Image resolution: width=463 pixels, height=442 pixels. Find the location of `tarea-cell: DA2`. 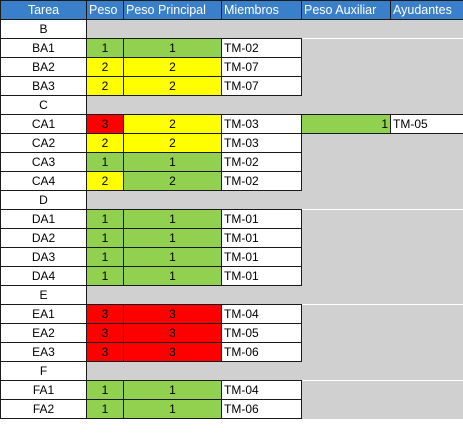

tarea-cell: DA2 is located at coordinates (43, 238).